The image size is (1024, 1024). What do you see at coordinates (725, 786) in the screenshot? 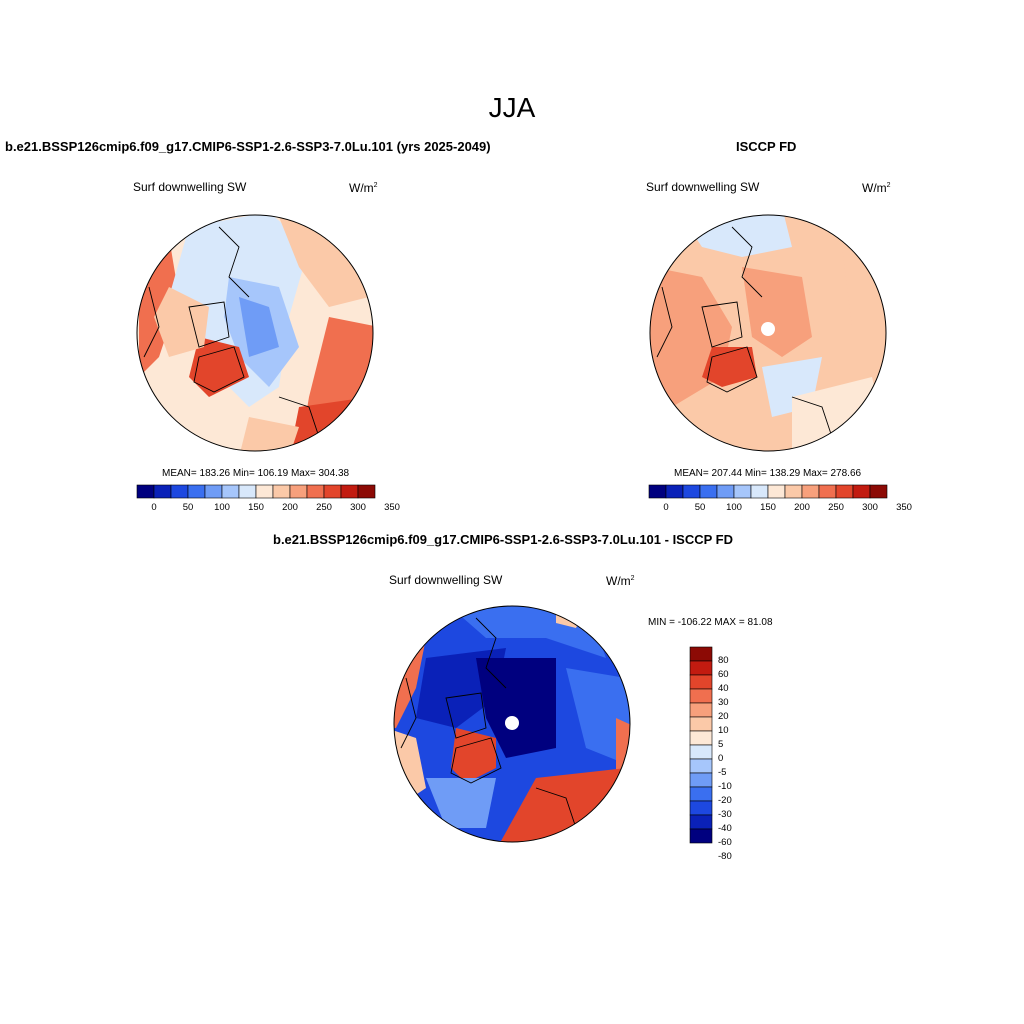
I see `colorbar-tick-label: -10` at bounding box center [725, 786].